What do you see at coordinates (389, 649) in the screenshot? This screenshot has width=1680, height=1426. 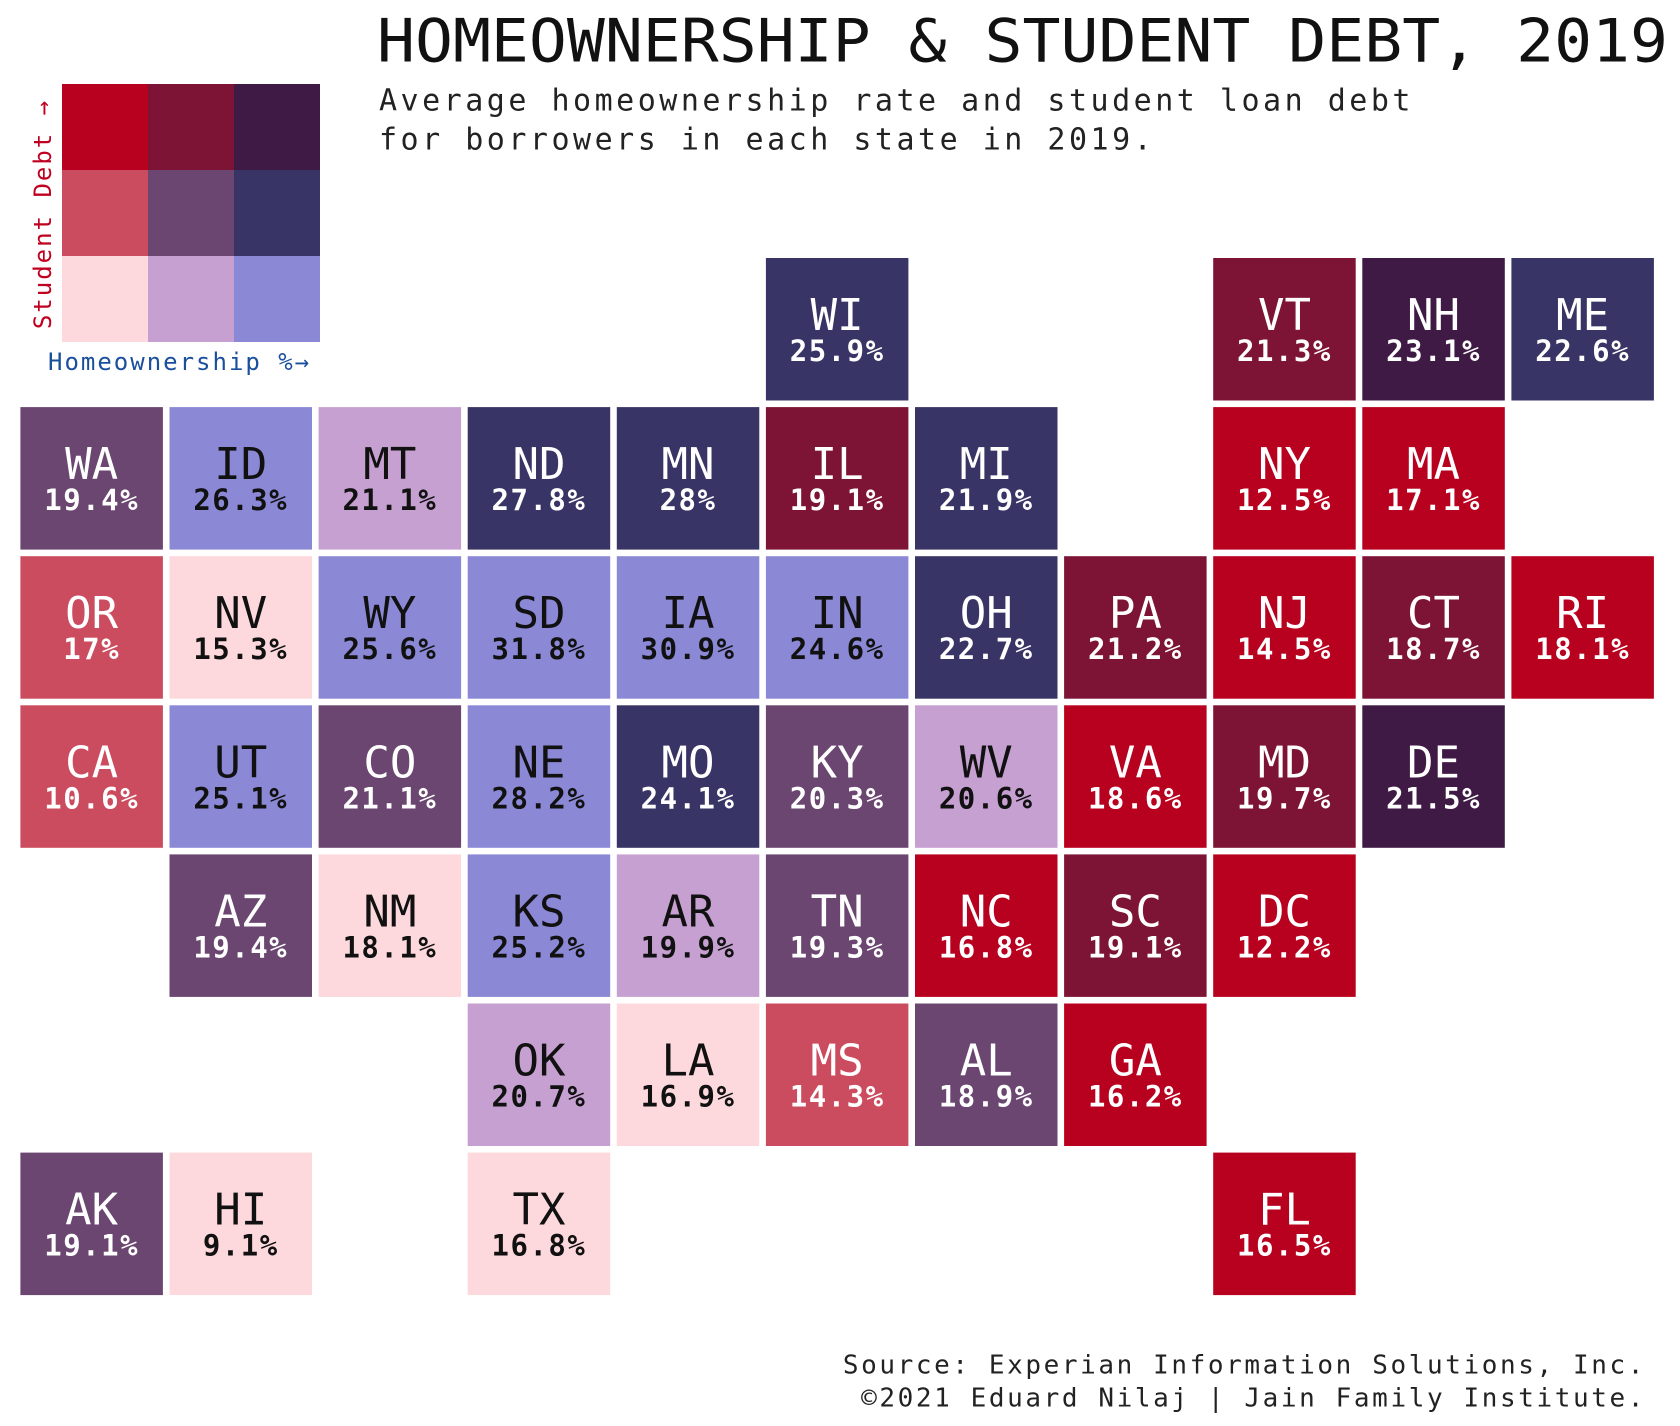 I see `value-label: 25.6%` at bounding box center [389, 649].